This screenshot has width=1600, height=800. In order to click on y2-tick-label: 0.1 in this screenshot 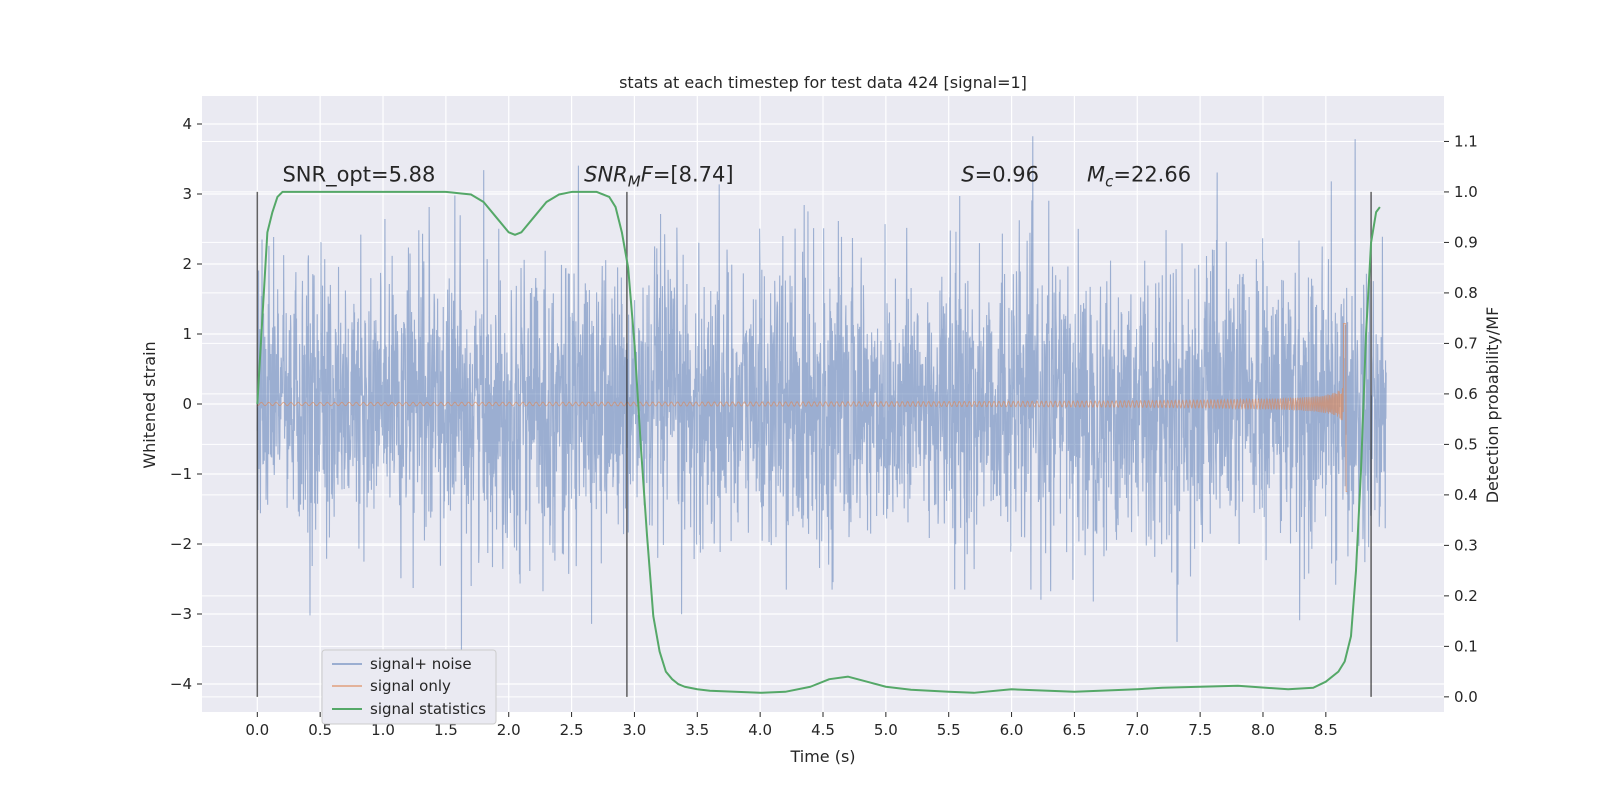, I will do `click(1466, 646)`.